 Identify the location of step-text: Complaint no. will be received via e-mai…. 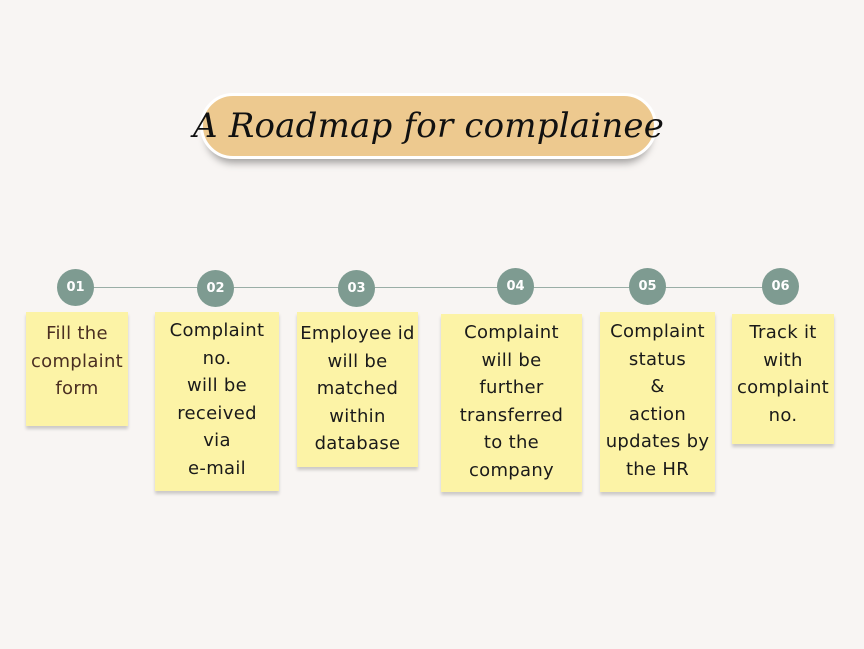
(217, 399).